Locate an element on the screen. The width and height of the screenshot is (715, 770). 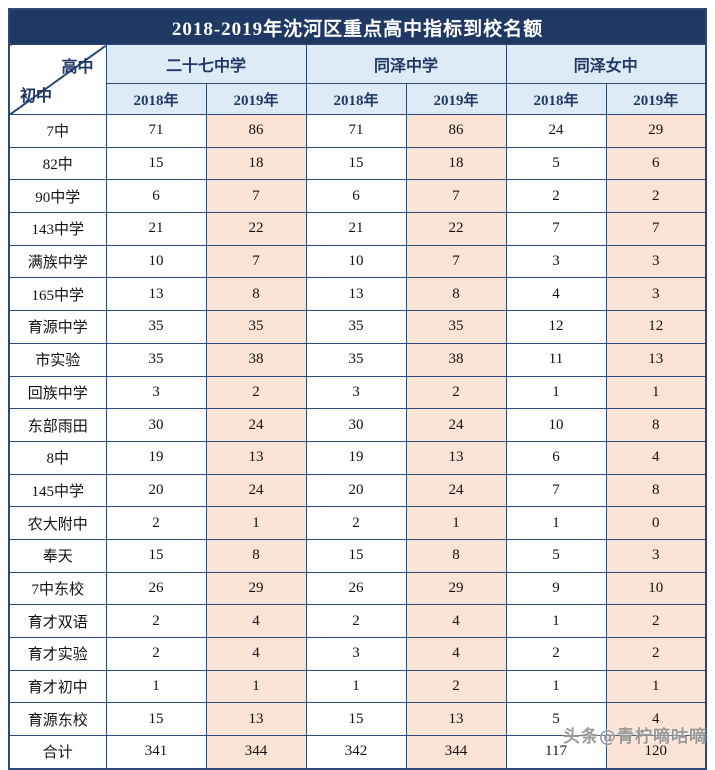
school-group-header: 二十七中学 is located at coordinates (206, 64).